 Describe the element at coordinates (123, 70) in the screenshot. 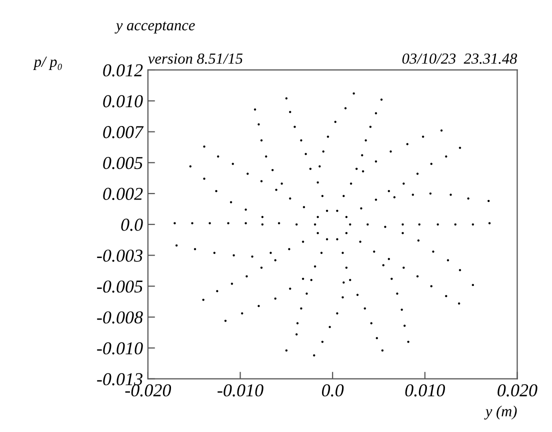

I see `y-tick-label: 0.012` at that location.